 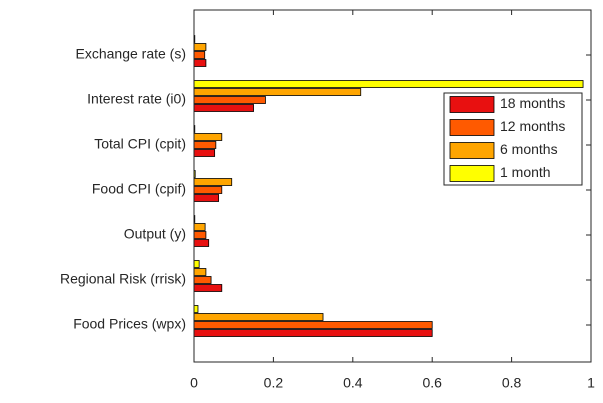 I want to click on x-tick-label: 0.2, so click(x=274, y=383).